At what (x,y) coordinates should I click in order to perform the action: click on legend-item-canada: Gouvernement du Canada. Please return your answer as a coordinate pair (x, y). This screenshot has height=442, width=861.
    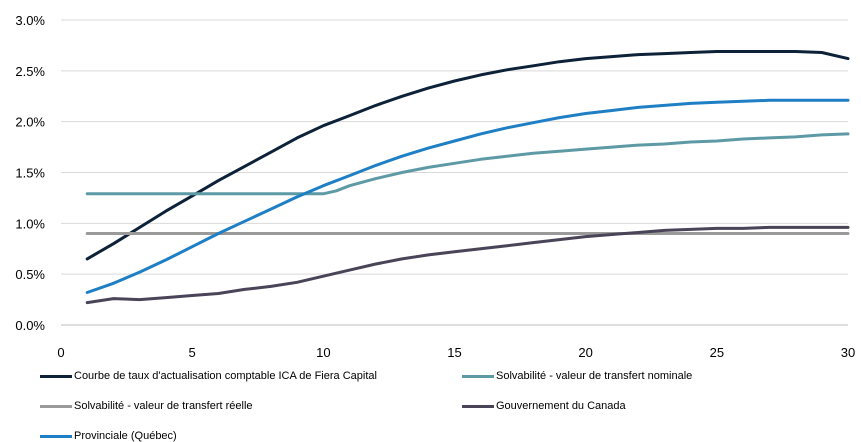
    Looking at the image, I should click on (544, 406).